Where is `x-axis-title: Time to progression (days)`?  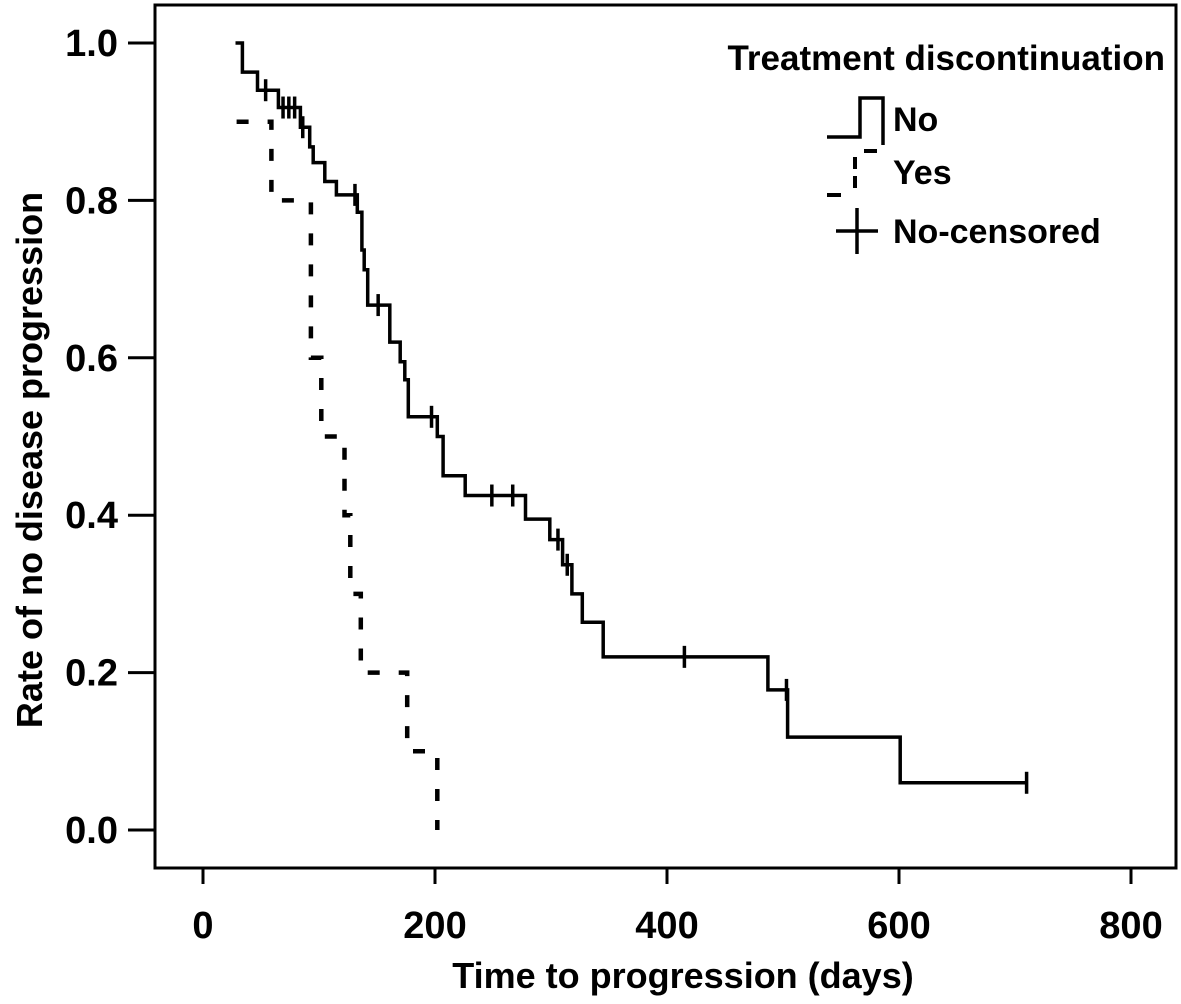
x-axis-title: Time to progression (days) is located at coordinates (682, 975).